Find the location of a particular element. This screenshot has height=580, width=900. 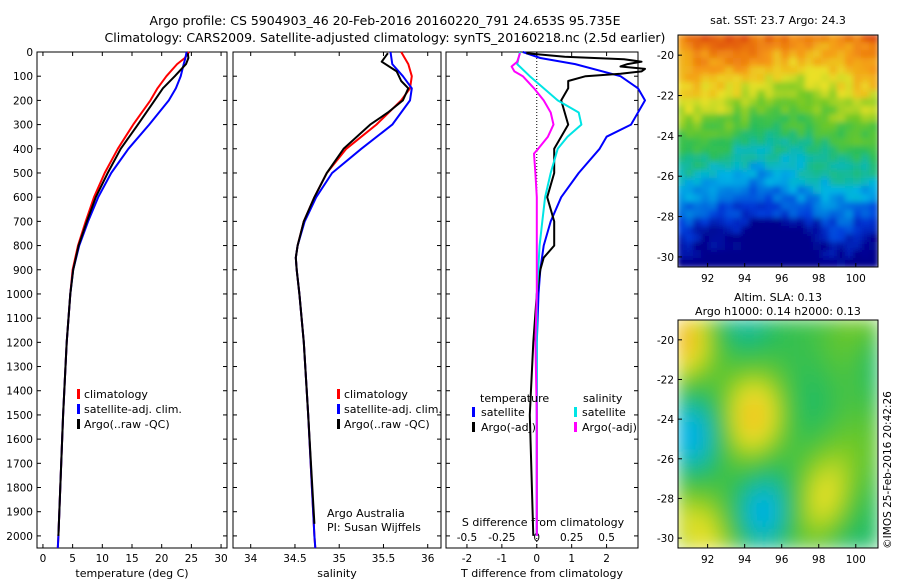

x-tick-label: -1 is located at coordinates (502, 559).